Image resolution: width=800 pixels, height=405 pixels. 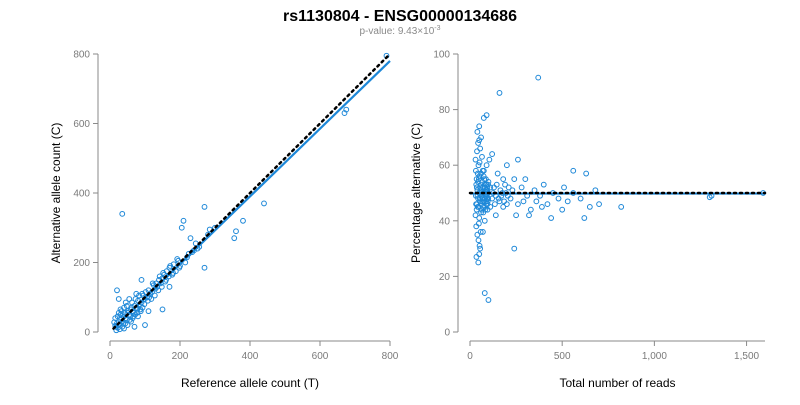 What do you see at coordinates (437, 28) in the screenshot?
I see `p-value-exponent: -3` at bounding box center [437, 28].